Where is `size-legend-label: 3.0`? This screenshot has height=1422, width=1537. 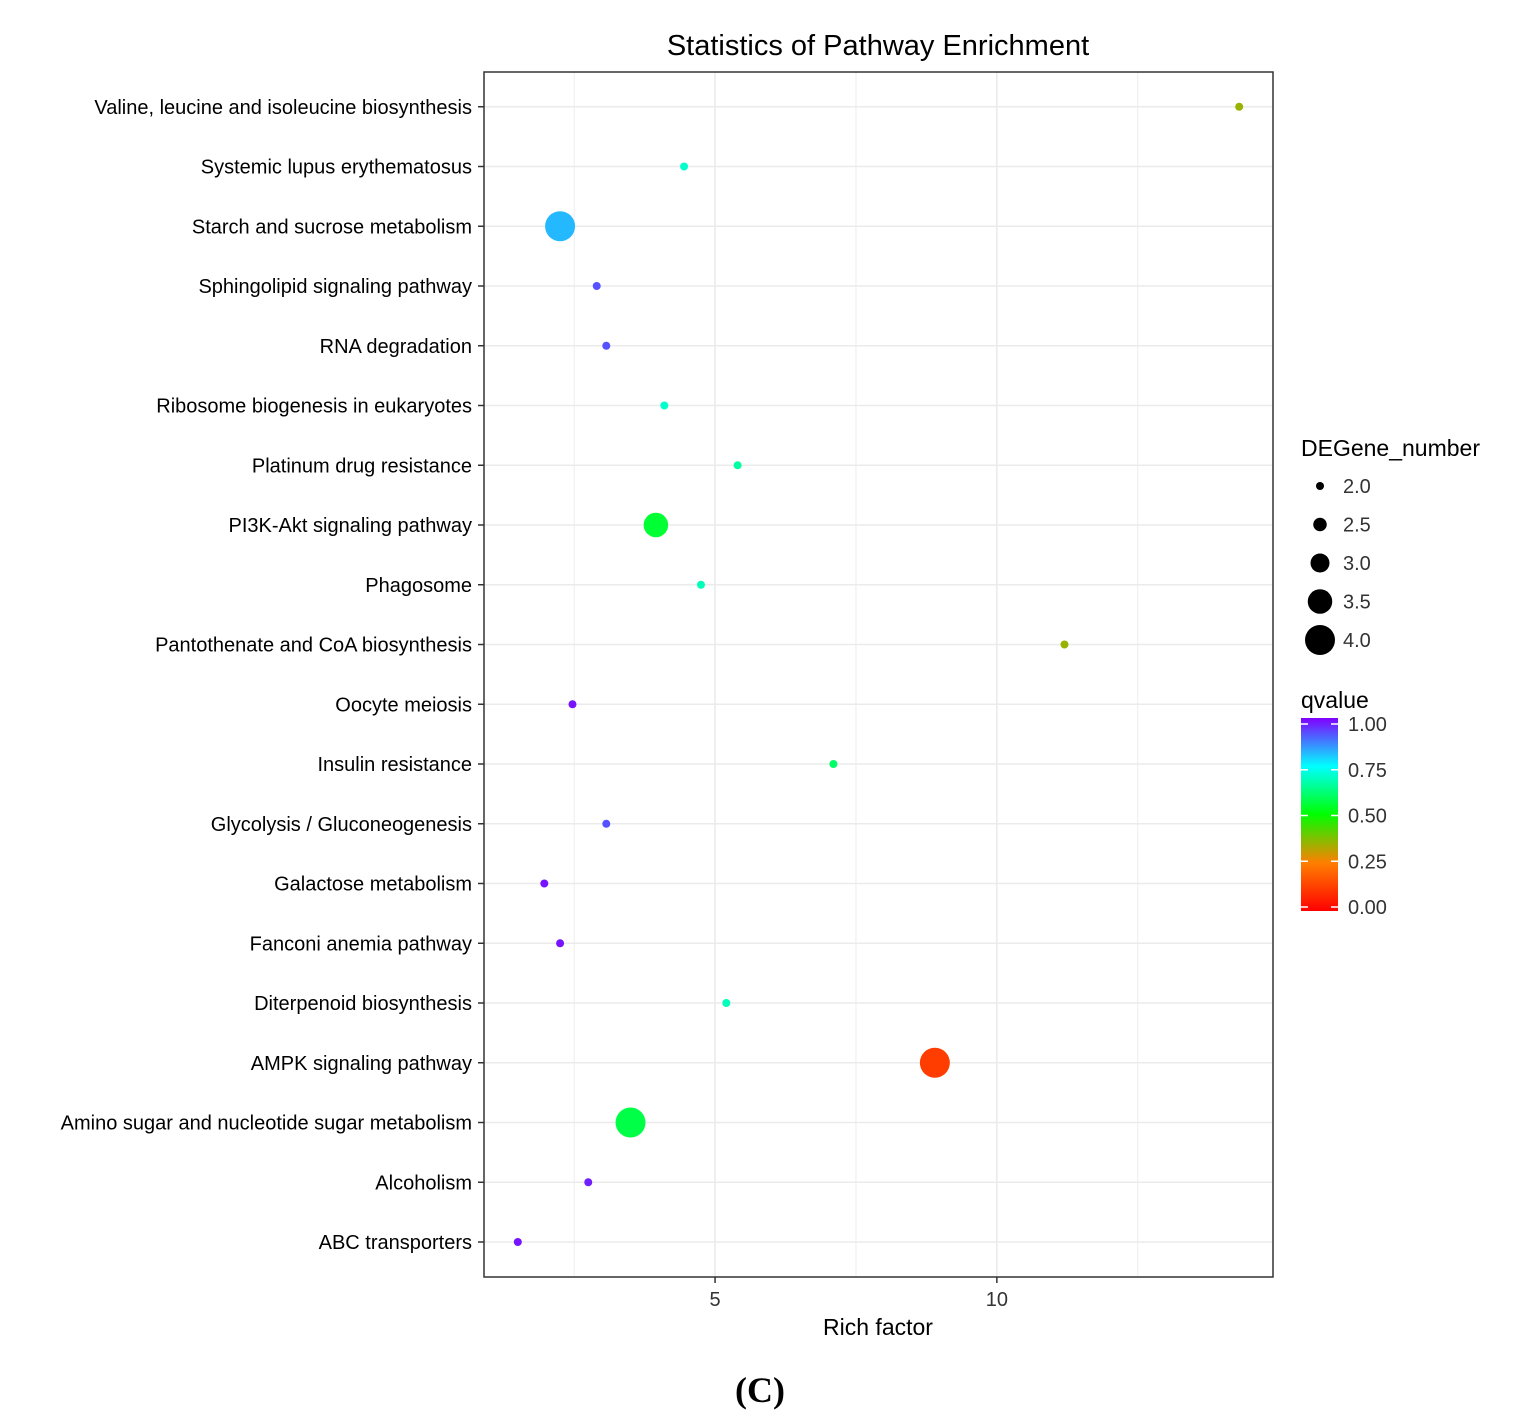
size-legend-label: 3.0 is located at coordinates (1357, 564).